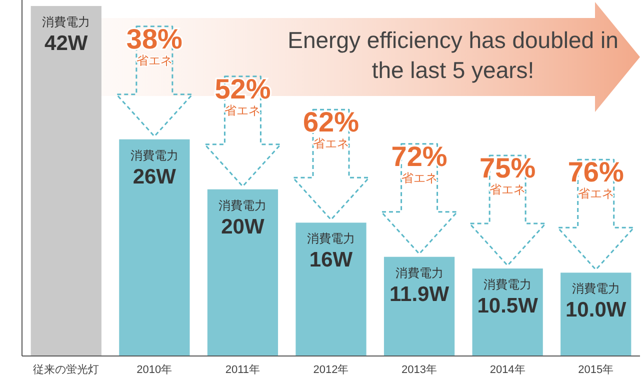  What do you see at coordinates (331, 252) in the screenshot?
I see `data-label: 消費電力 16W` at bounding box center [331, 252].